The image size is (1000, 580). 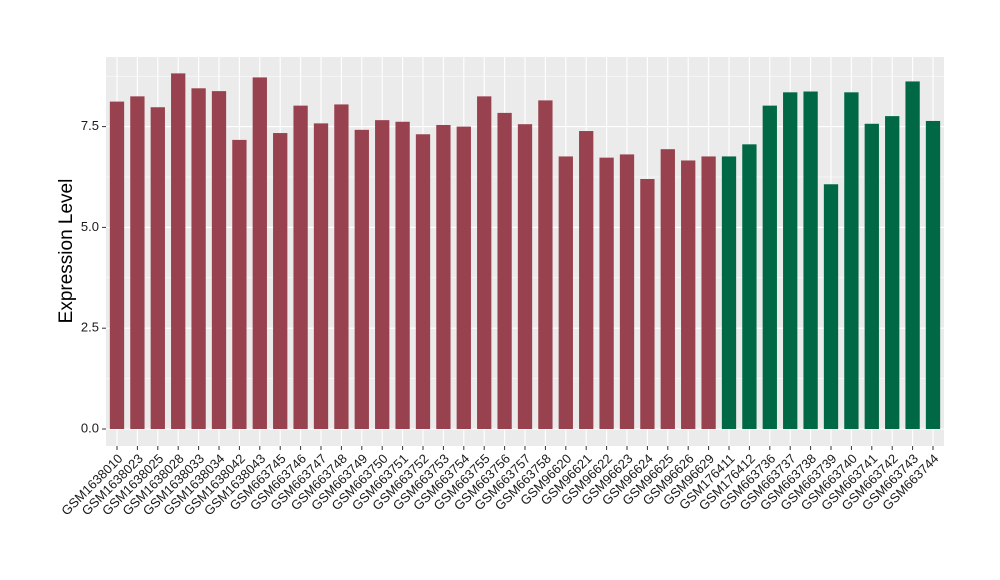 What do you see at coordinates (749, 286) in the screenshot?
I see `bar-GSM176412` at bounding box center [749, 286].